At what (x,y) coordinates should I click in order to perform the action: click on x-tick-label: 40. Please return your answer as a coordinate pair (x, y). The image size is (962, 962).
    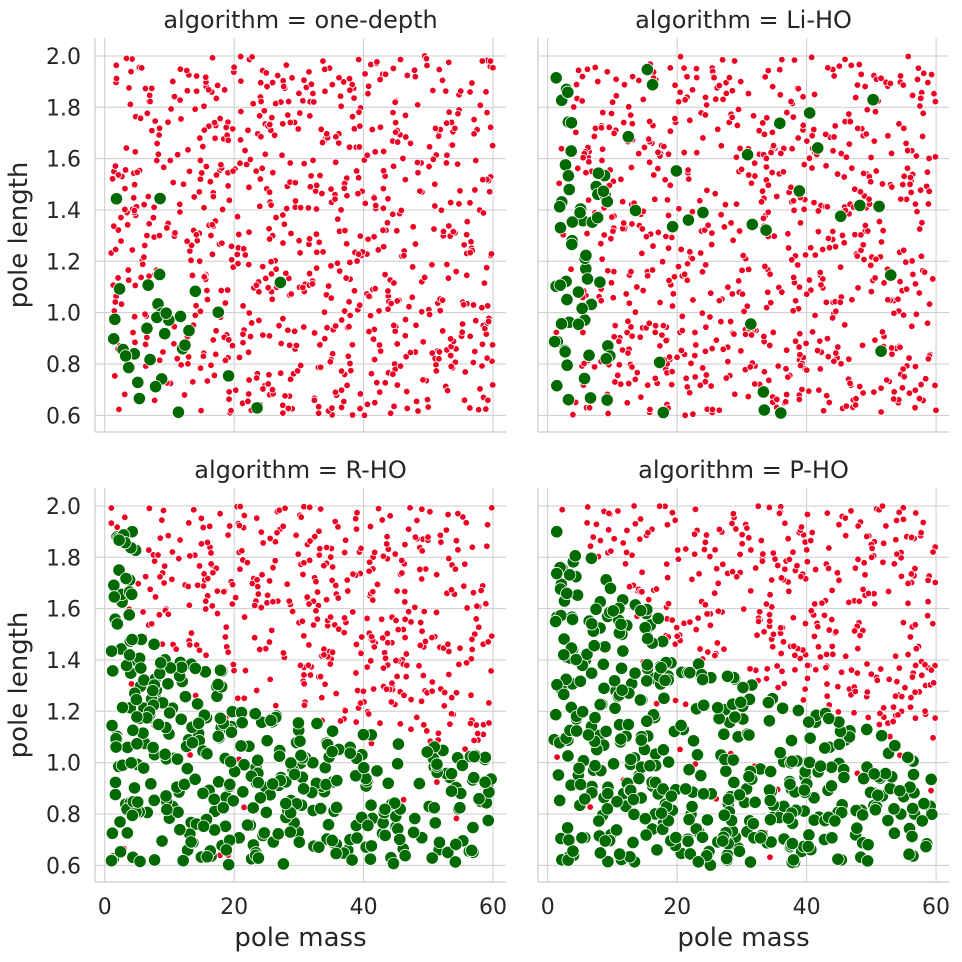
    Looking at the image, I should click on (807, 907).